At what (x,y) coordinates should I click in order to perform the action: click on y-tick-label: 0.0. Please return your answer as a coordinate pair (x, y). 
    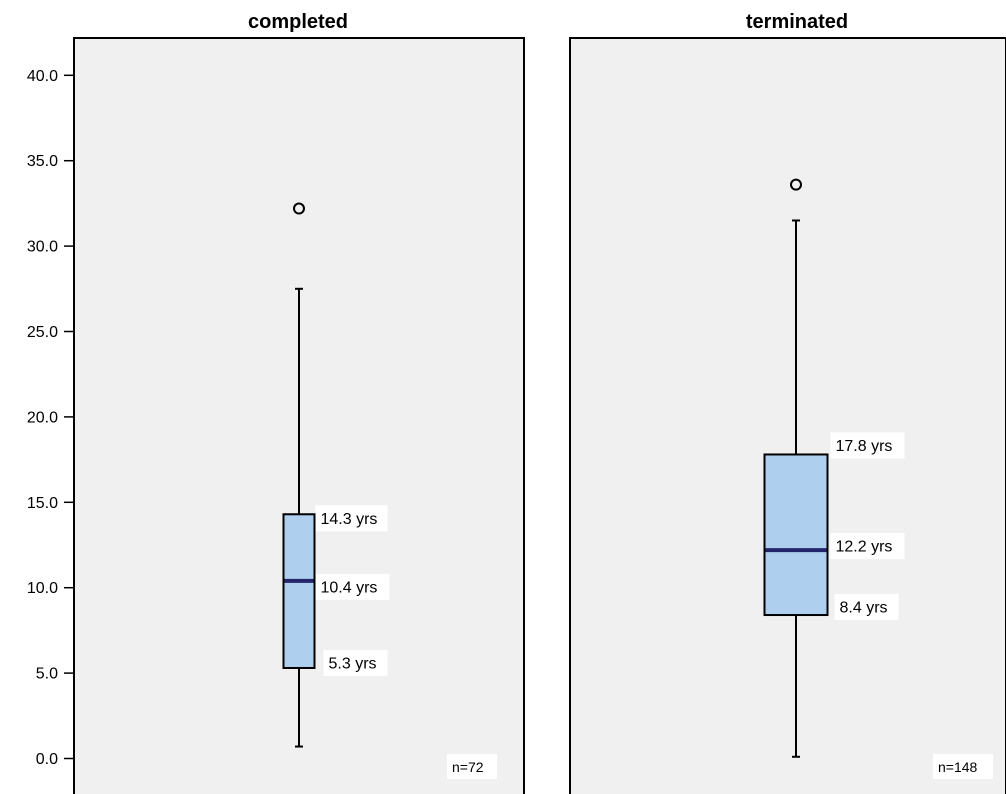
    Looking at the image, I should click on (47, 759).